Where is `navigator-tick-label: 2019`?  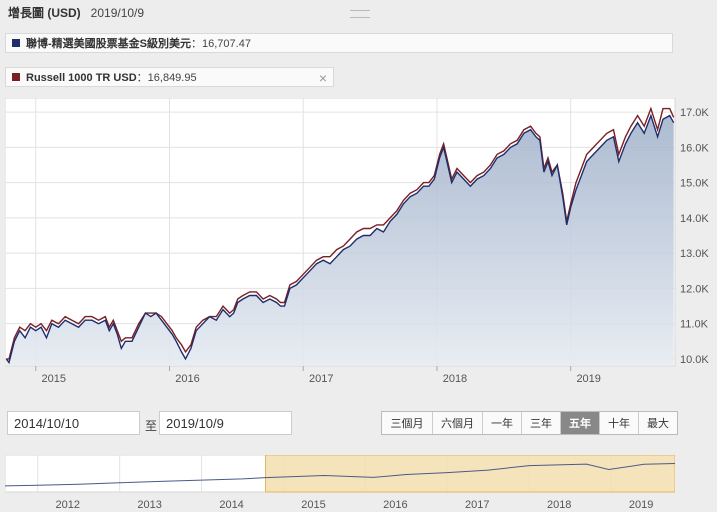 navigator-tick-label: 2019 is located at coordinates (641, 505).